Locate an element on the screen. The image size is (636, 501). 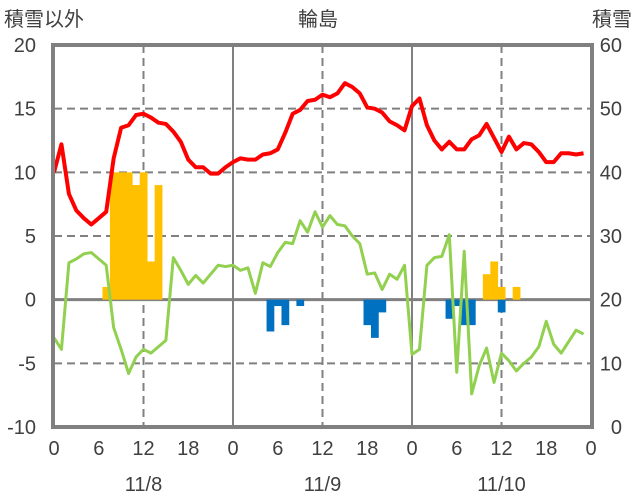
right-tick-label: 20 is located at coordinates (611, 301).